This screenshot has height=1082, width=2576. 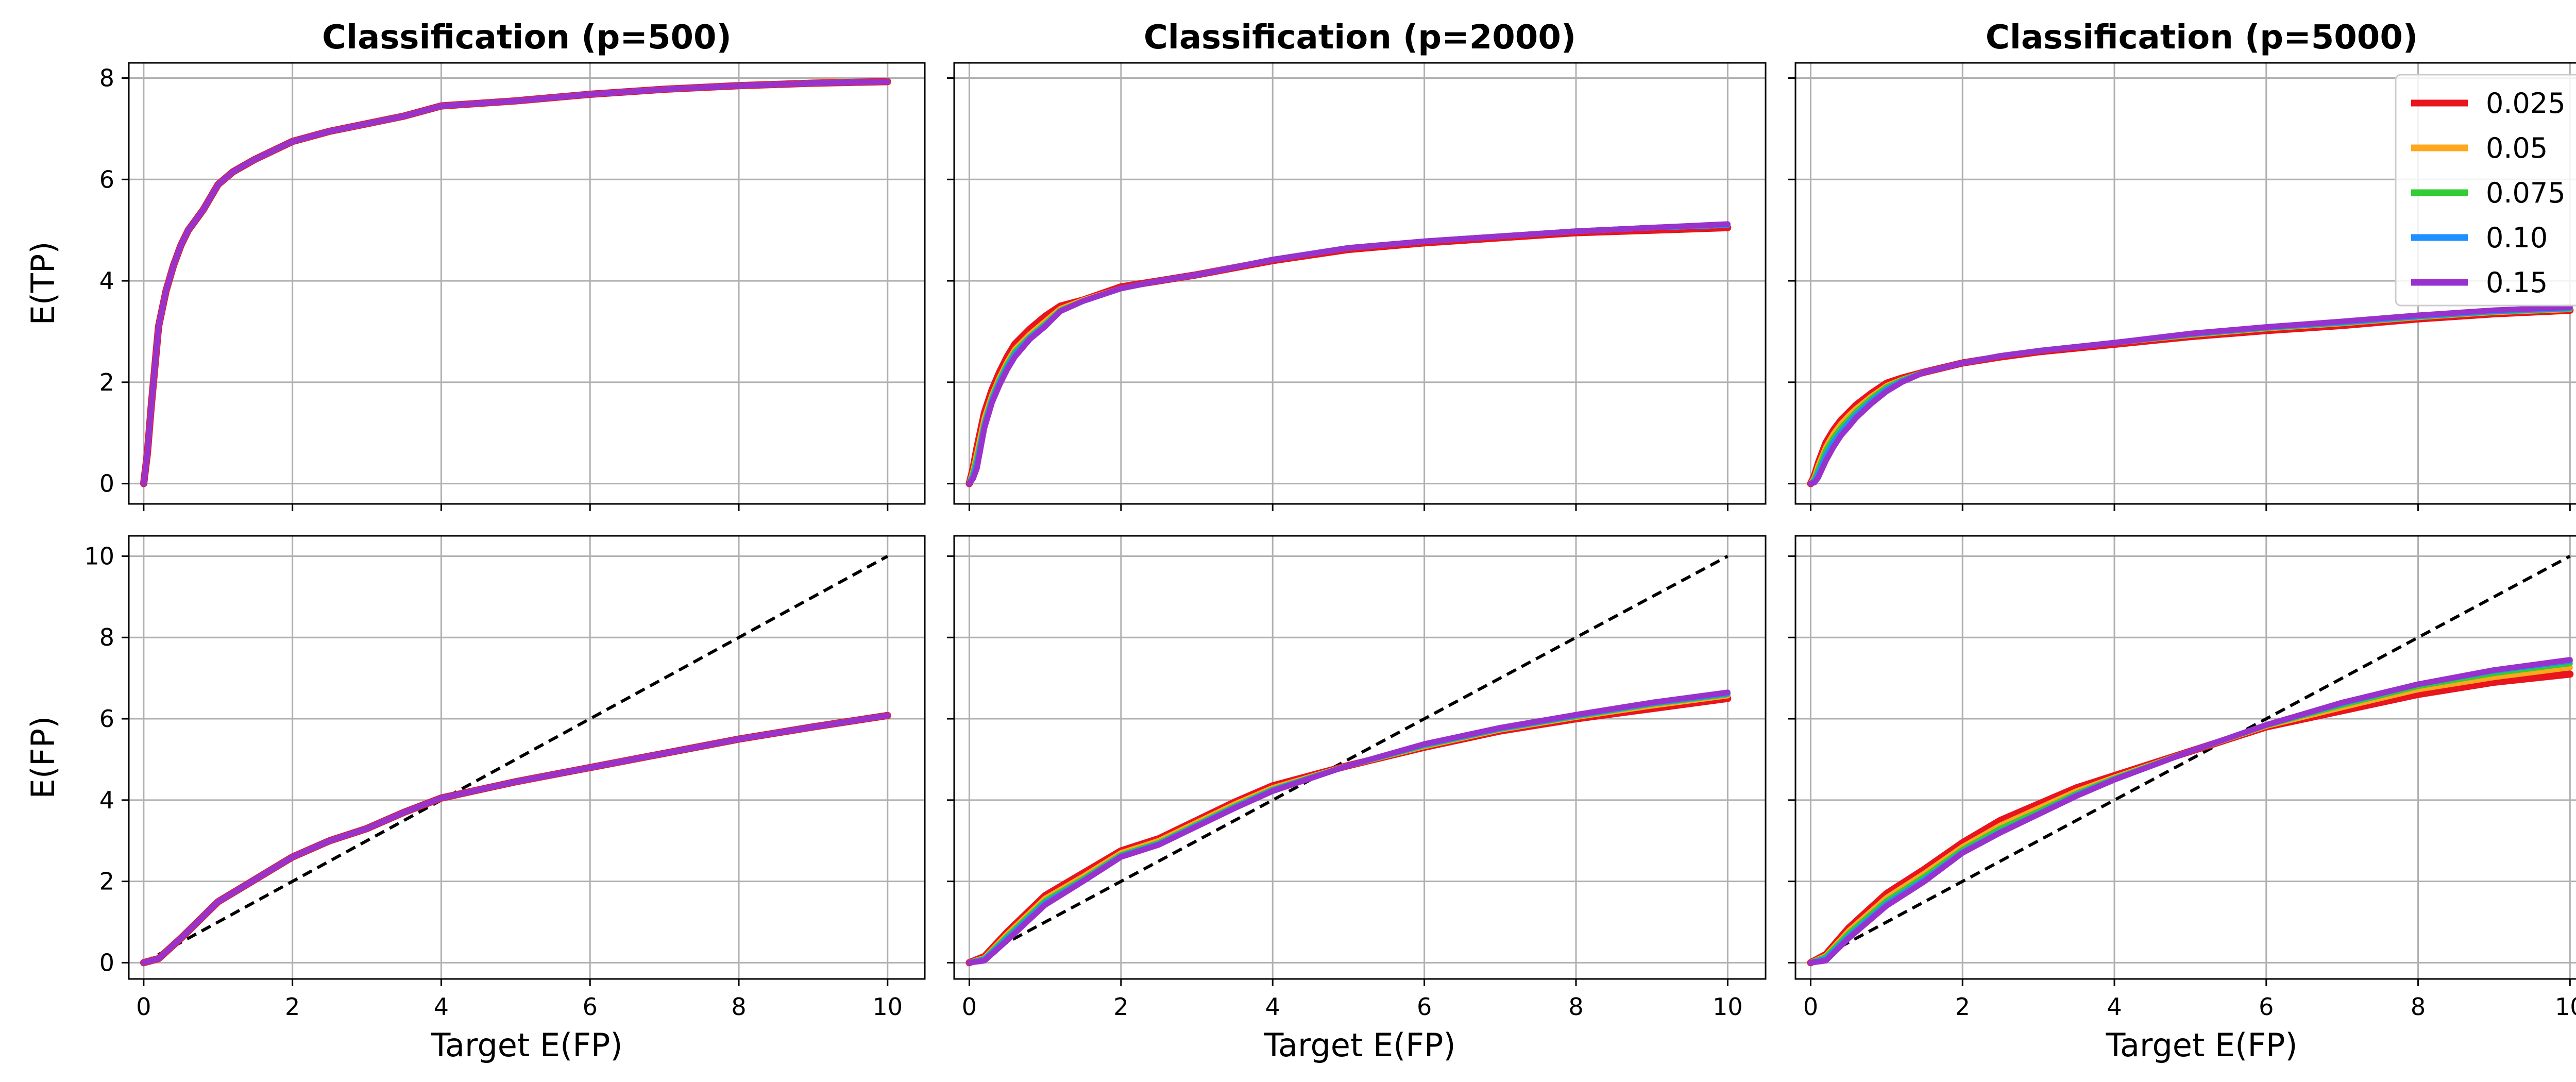 I want to click on y-axis-label: E(FP), so click(x=43, y=757).